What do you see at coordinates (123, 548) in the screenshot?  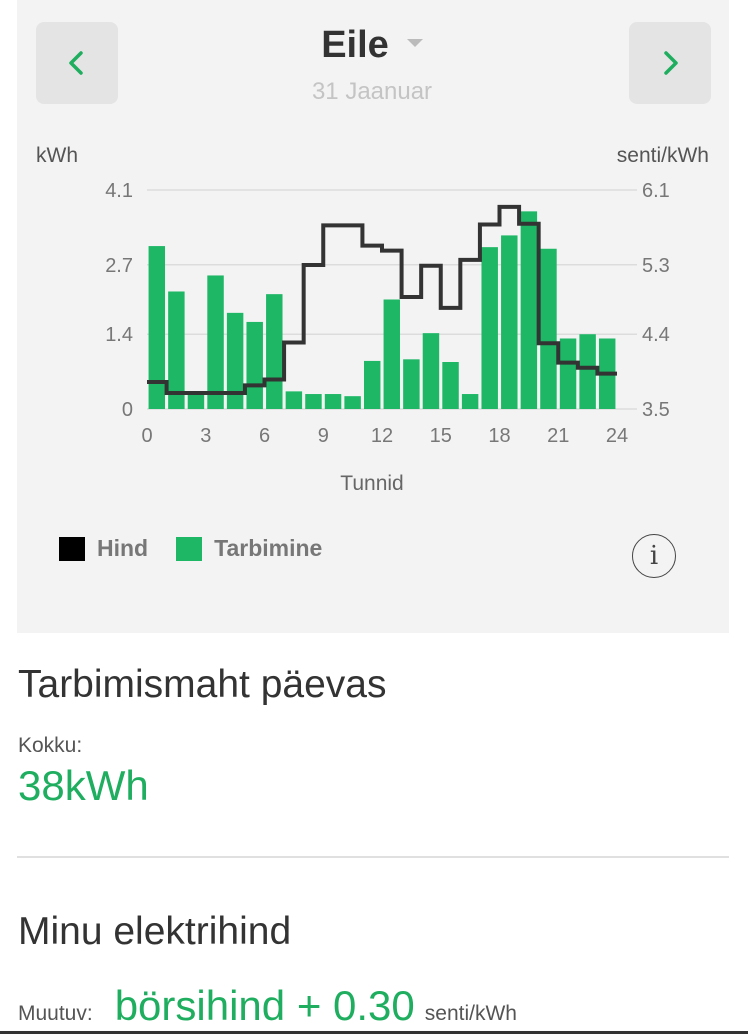 I see `legend-price-label: Hind` at bounding box center [123, 548].